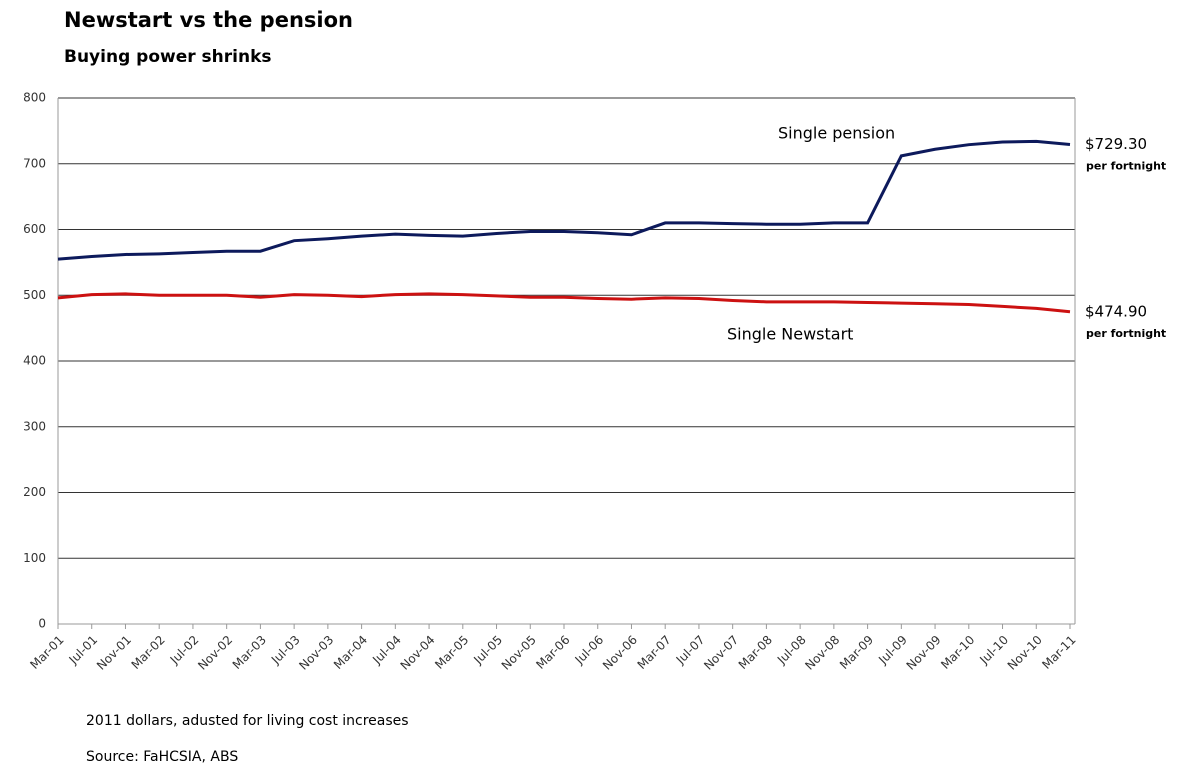 The width and height of the screenshot is (1184, 764). What do you see at coordinates (451, 652) in the screenshot?
I see `x-tick-label: Mar-05` at bounding box center [451, 652].